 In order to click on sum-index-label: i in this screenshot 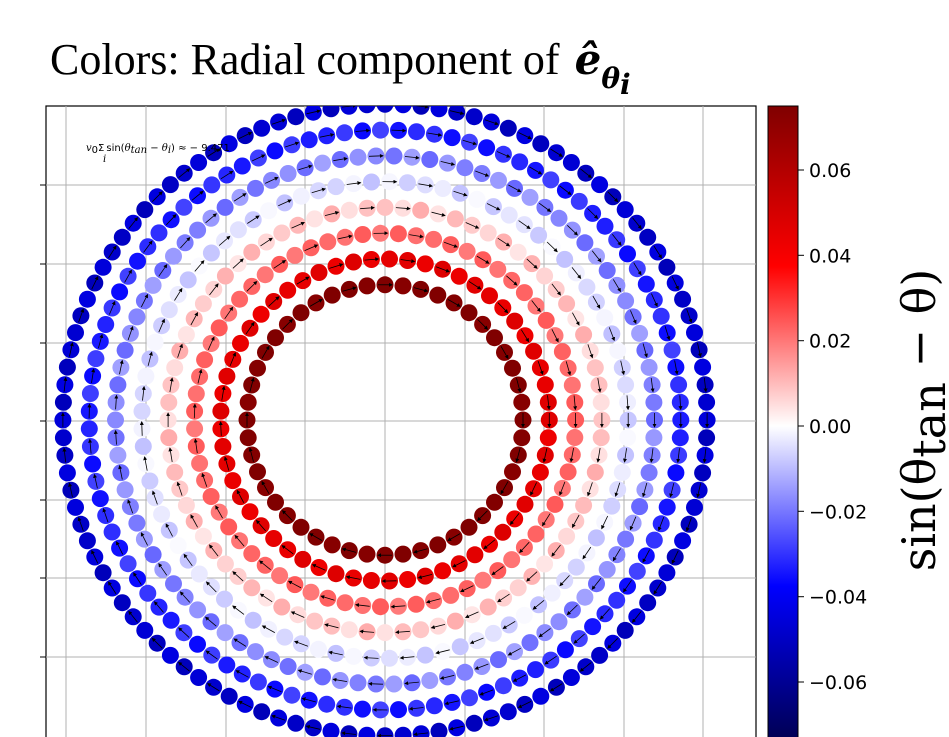, I will do `click(104, 159)`.